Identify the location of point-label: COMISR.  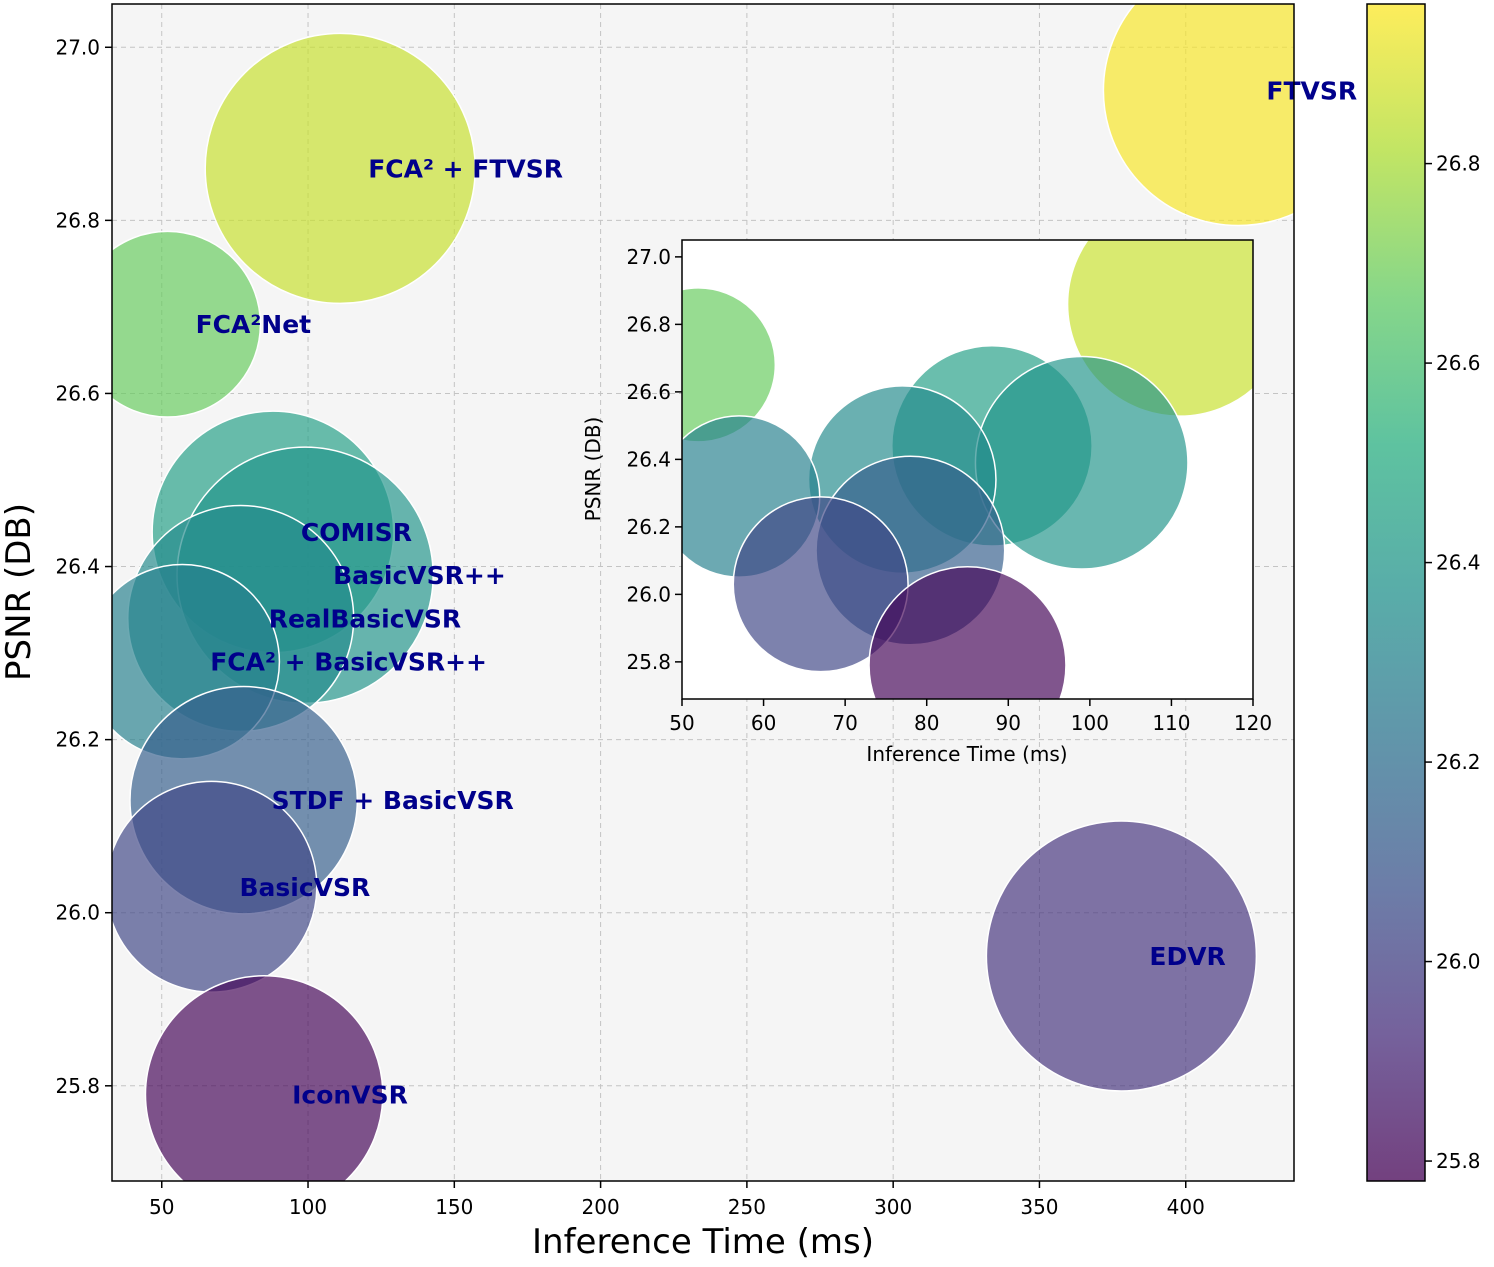
(356, 532).